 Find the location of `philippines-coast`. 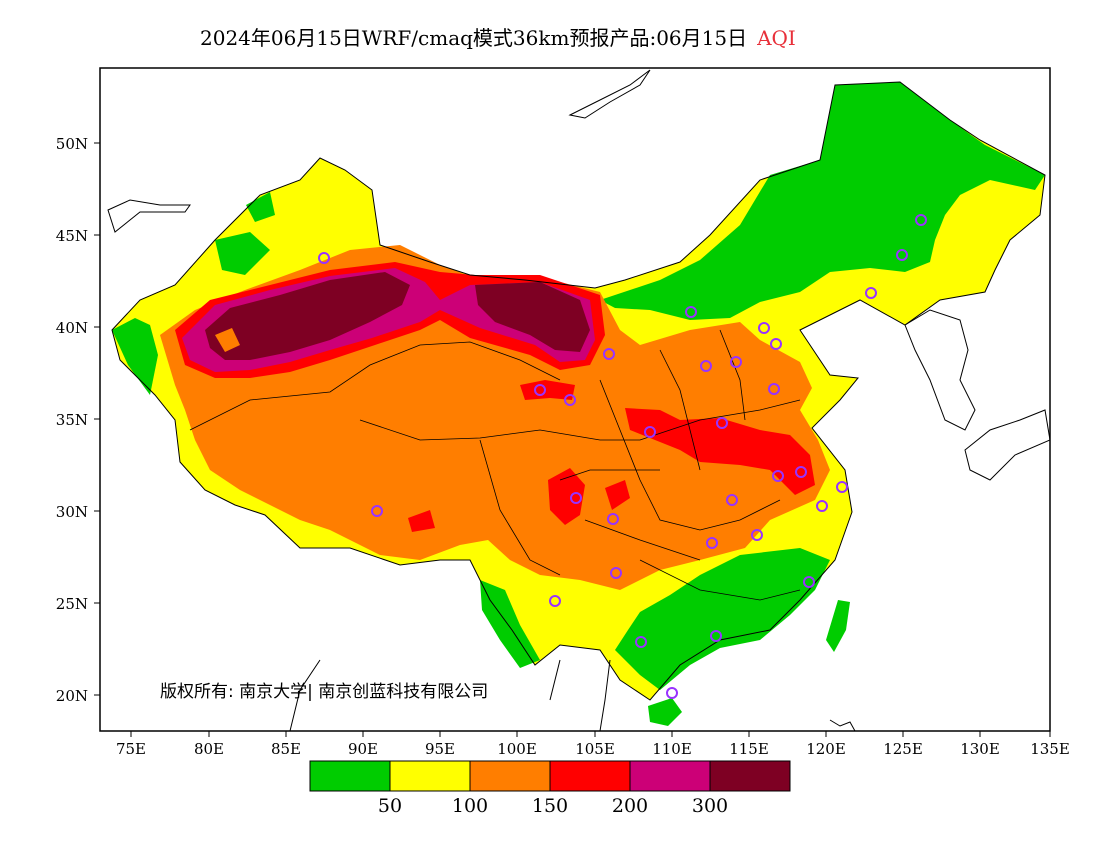

philippines-coast is located at coordinates (842, 725).